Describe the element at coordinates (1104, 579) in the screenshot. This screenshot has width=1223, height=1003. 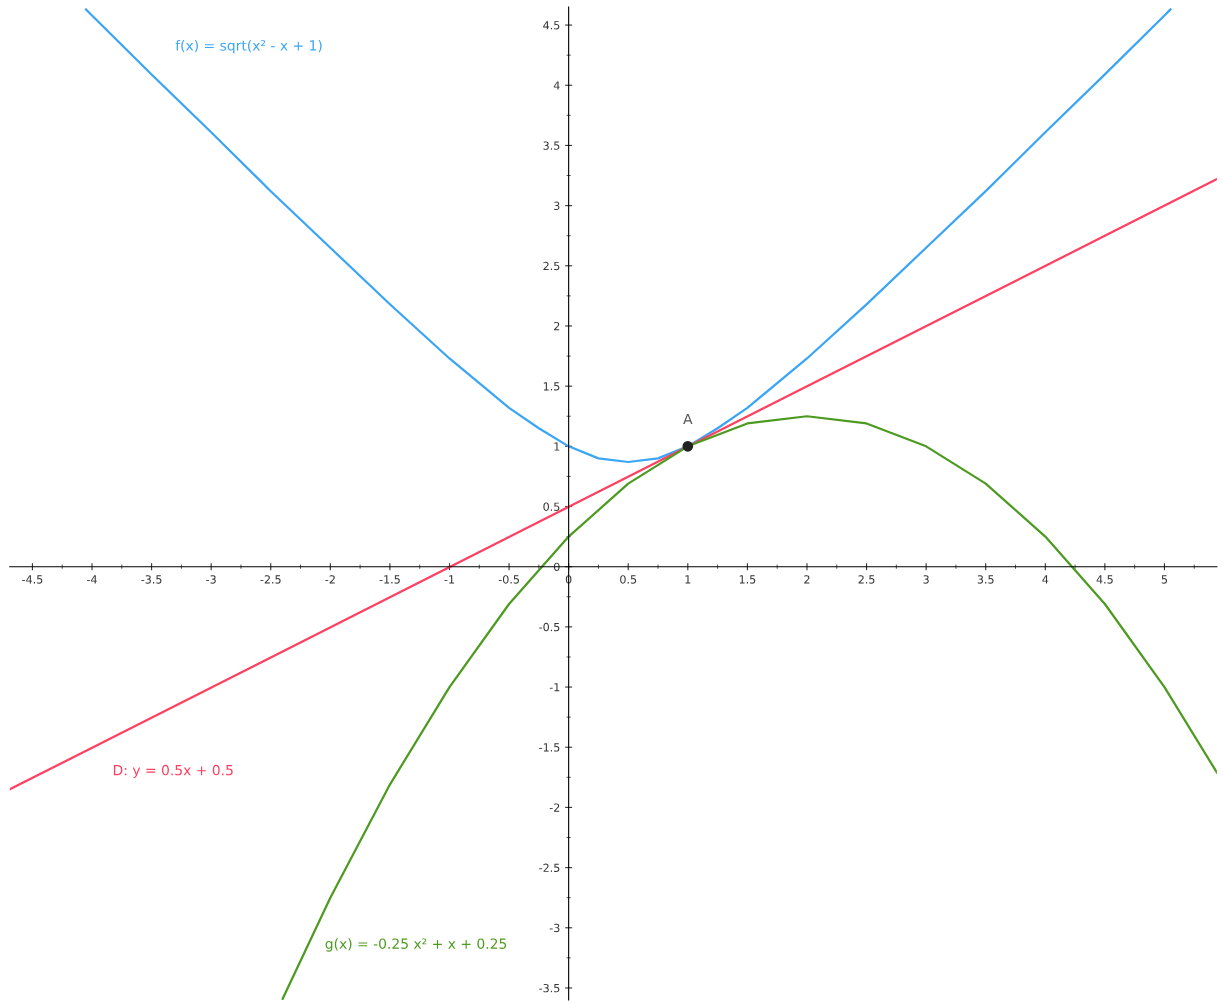
I see `x-tick-label: 4.5` at that location.